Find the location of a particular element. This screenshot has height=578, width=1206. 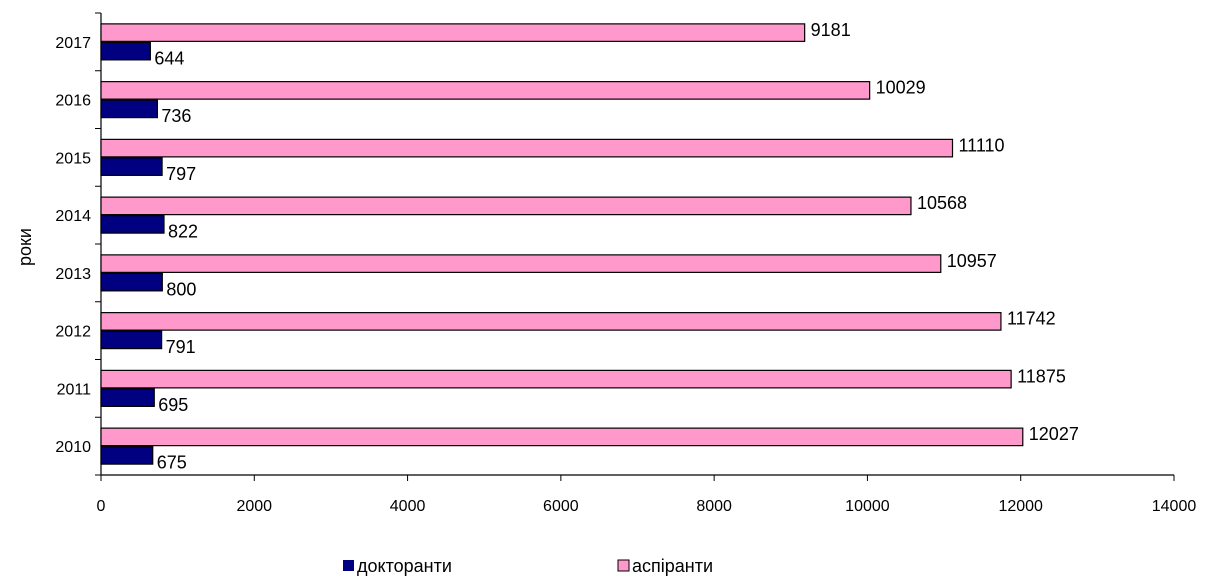

y-tick-label: 2015 is located at coordinates (73, 158).